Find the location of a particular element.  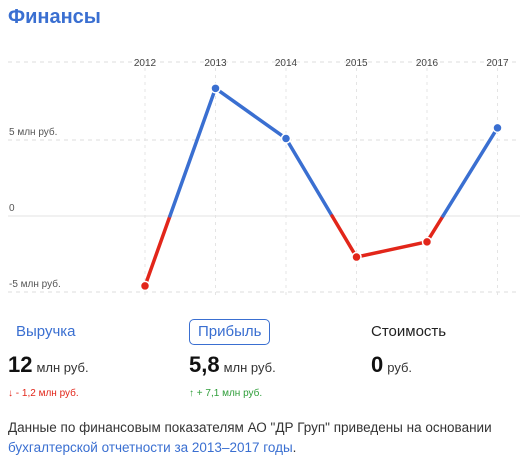

metric-value-value: 0 is located at coordinates (377, 364).